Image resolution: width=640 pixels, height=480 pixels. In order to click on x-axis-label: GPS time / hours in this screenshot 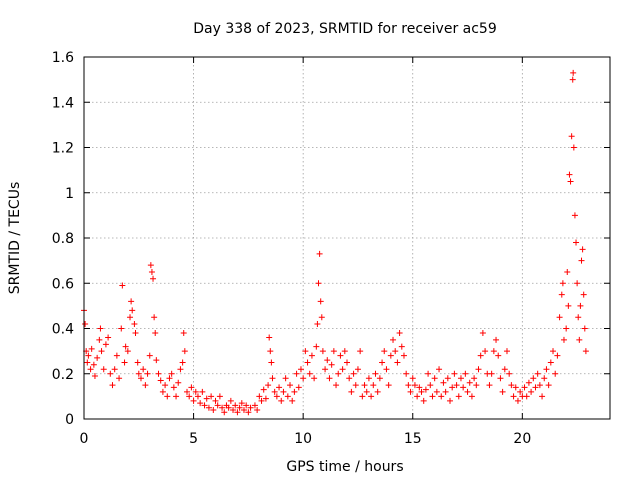, I will do `click(344, 467)`.